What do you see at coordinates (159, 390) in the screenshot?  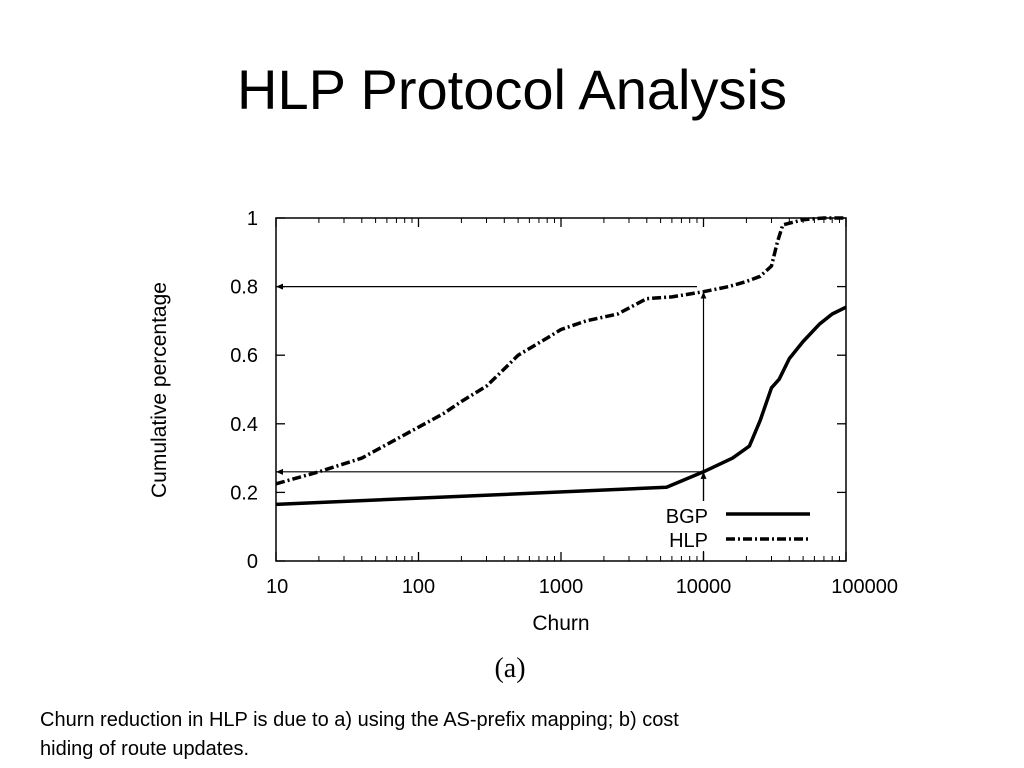 I see `y-axis-label: Cumulative percentage` at bounding box center [159, 390].